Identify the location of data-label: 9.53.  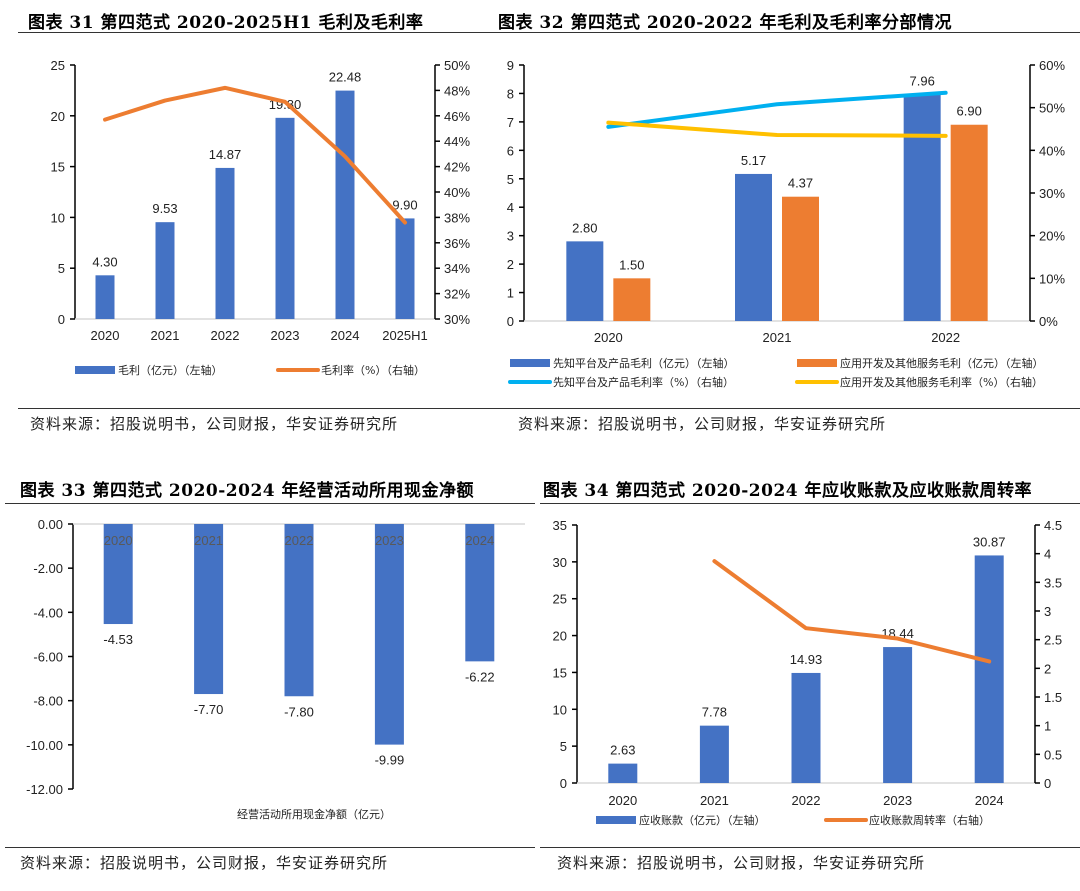
(164, 208).